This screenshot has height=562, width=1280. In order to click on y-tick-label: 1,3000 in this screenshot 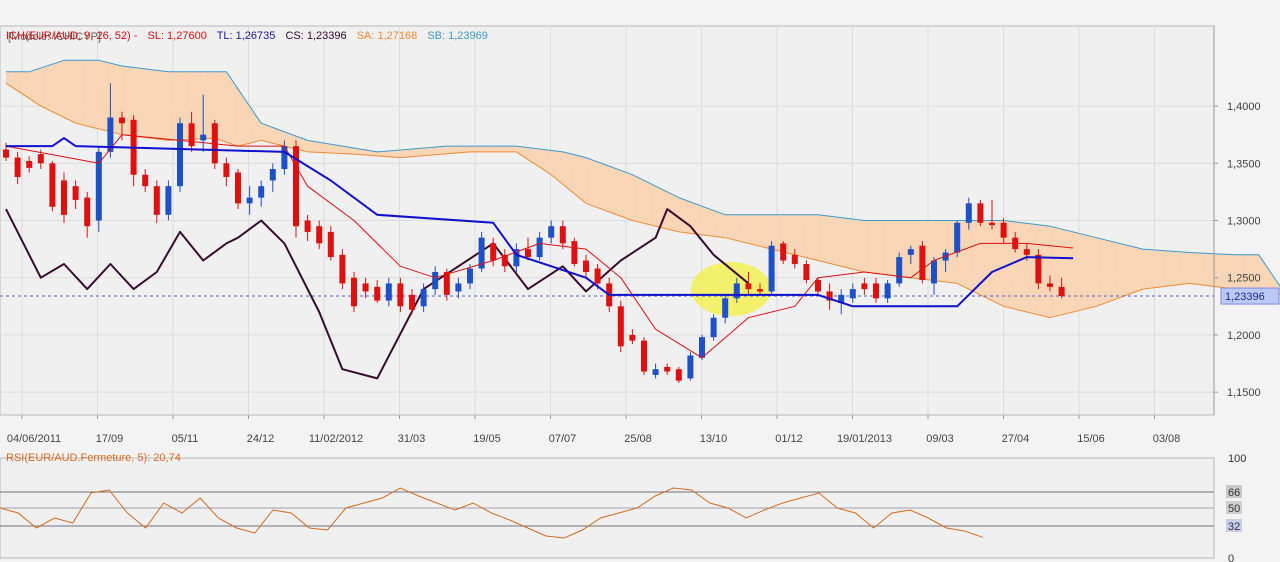, I will do `click(1244, 222)`.